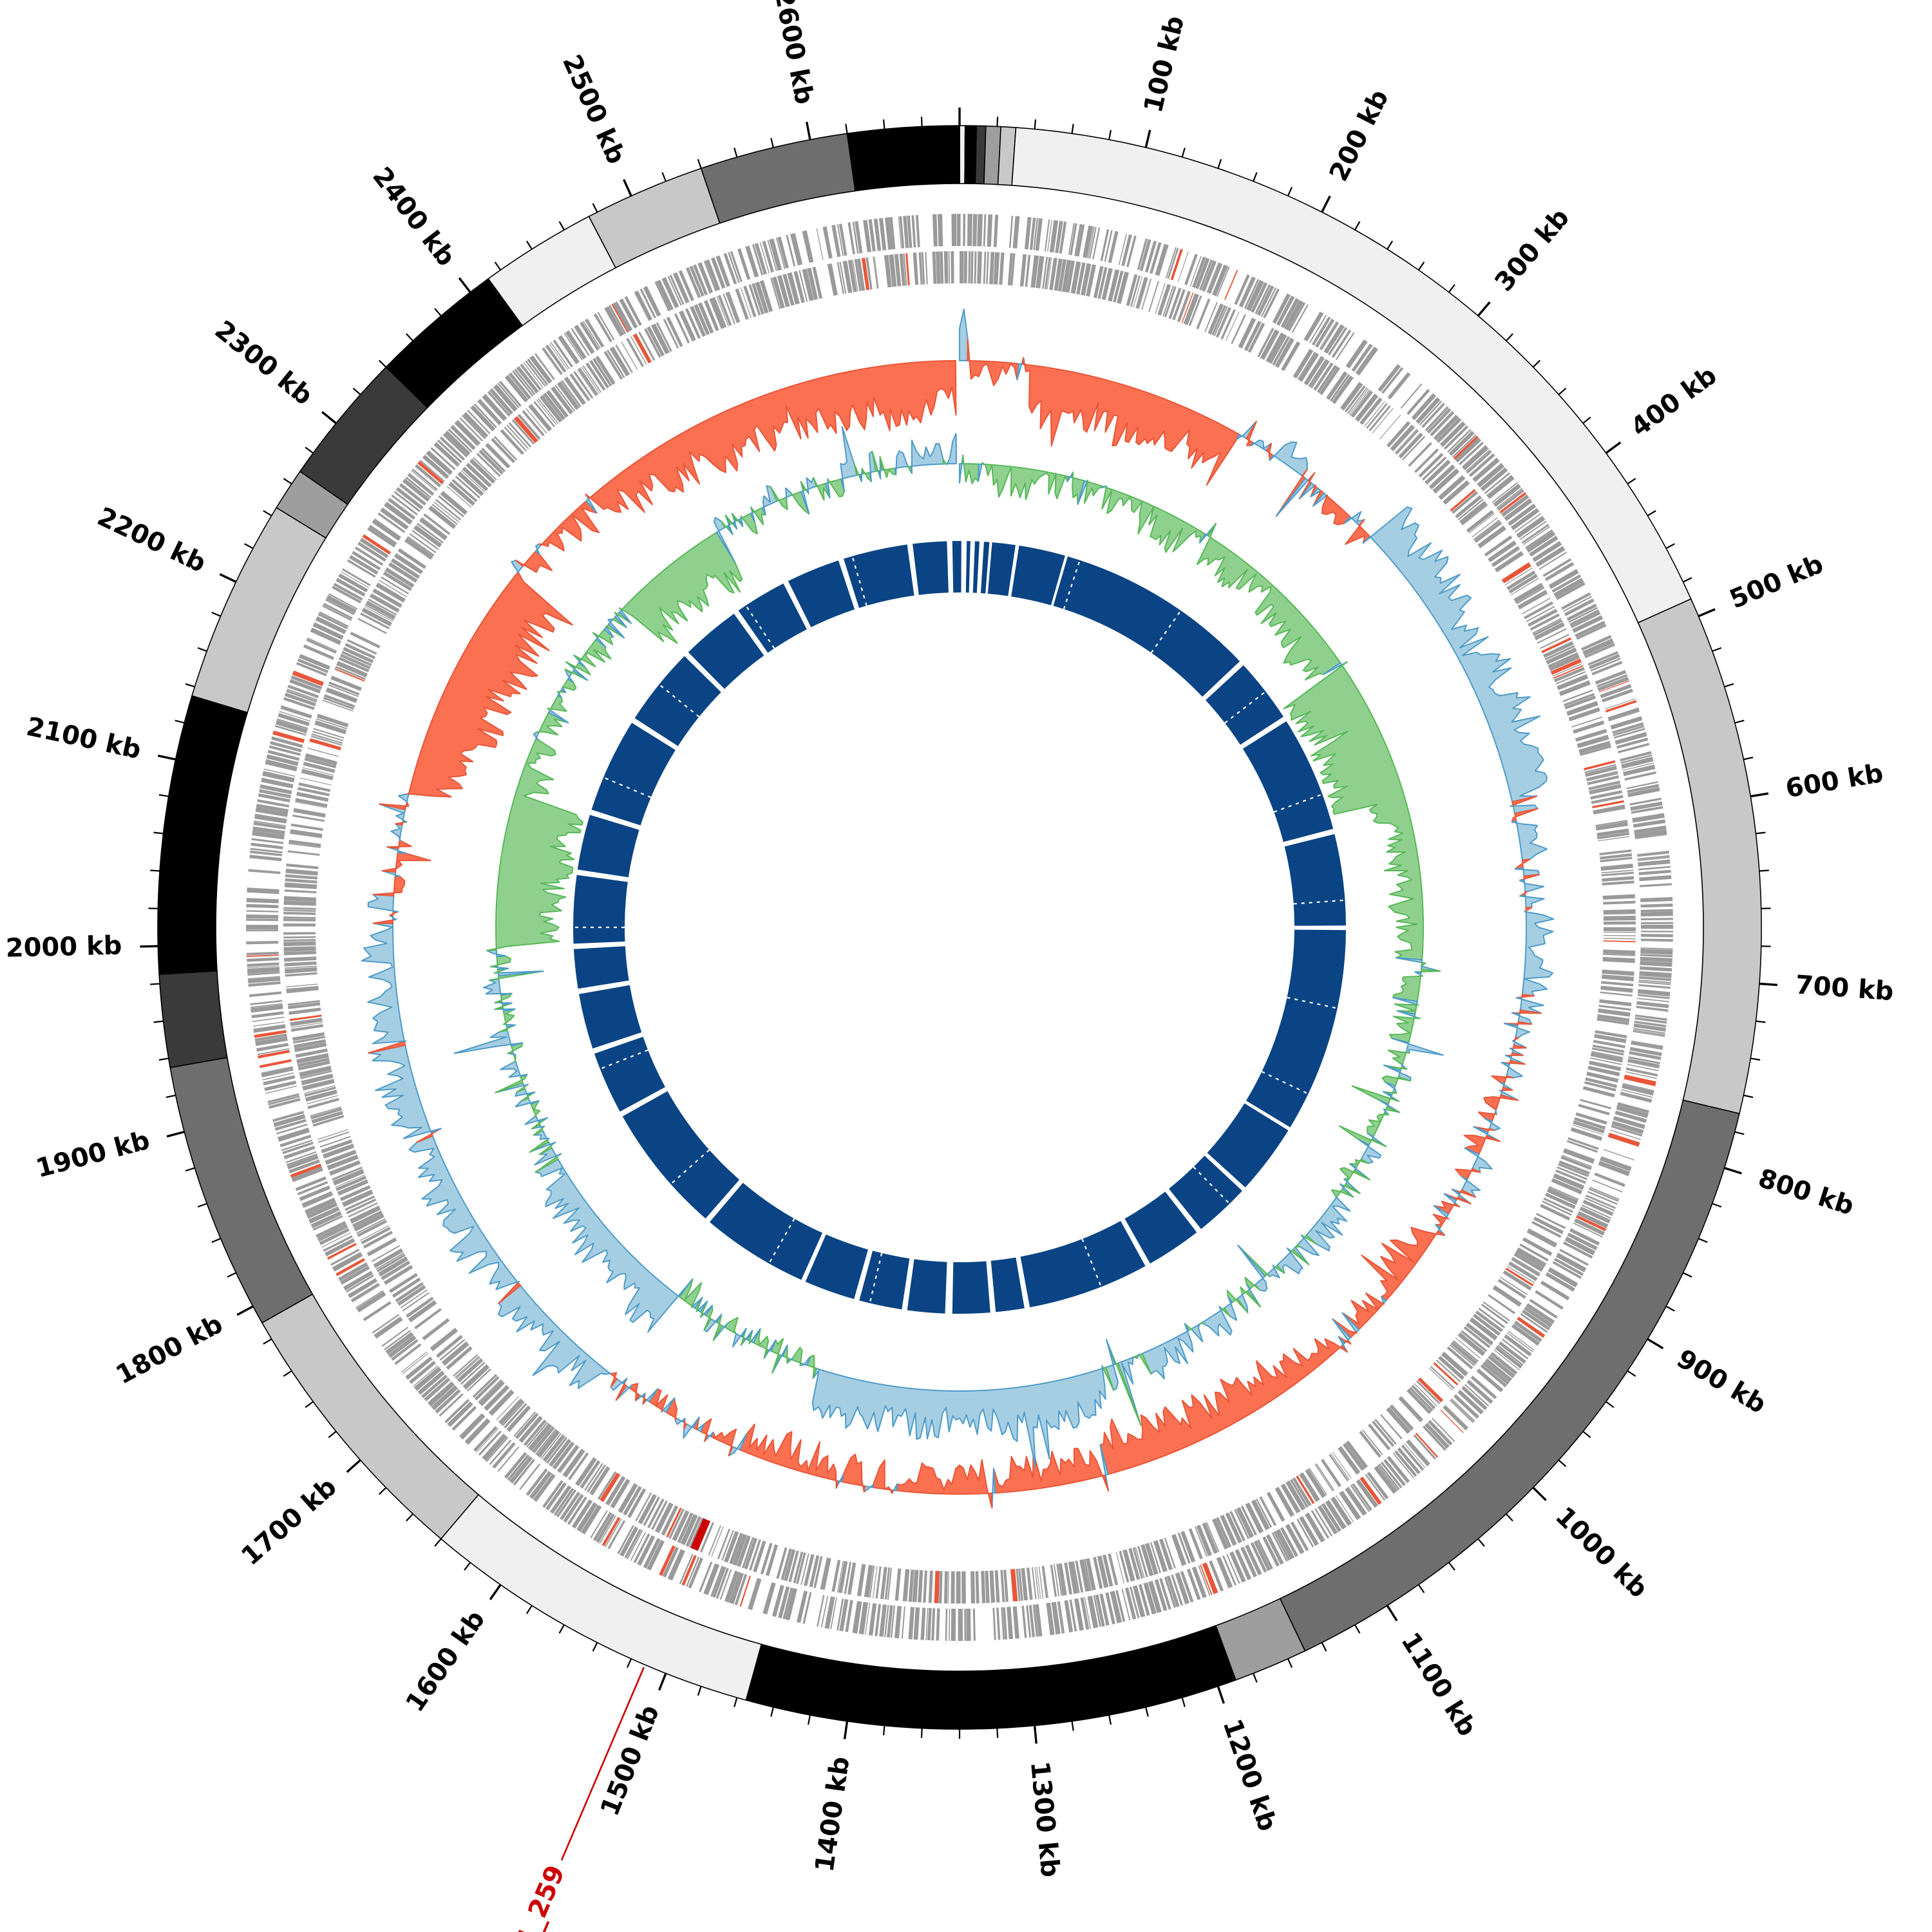 Image resolution: width=1932 pixels, height=1932 pixels. I want to click on axis-tick-label: 2100 kb, so click(84, 739).